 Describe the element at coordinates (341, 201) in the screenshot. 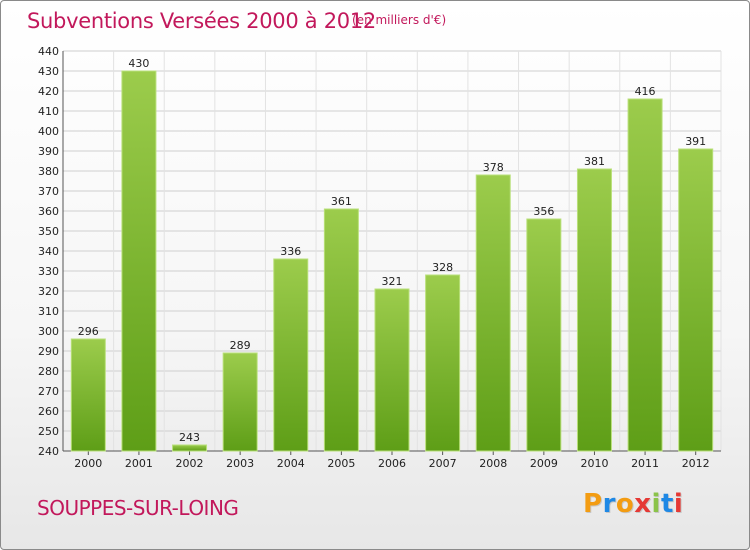

I see `value-label-2005: 361` at that location.